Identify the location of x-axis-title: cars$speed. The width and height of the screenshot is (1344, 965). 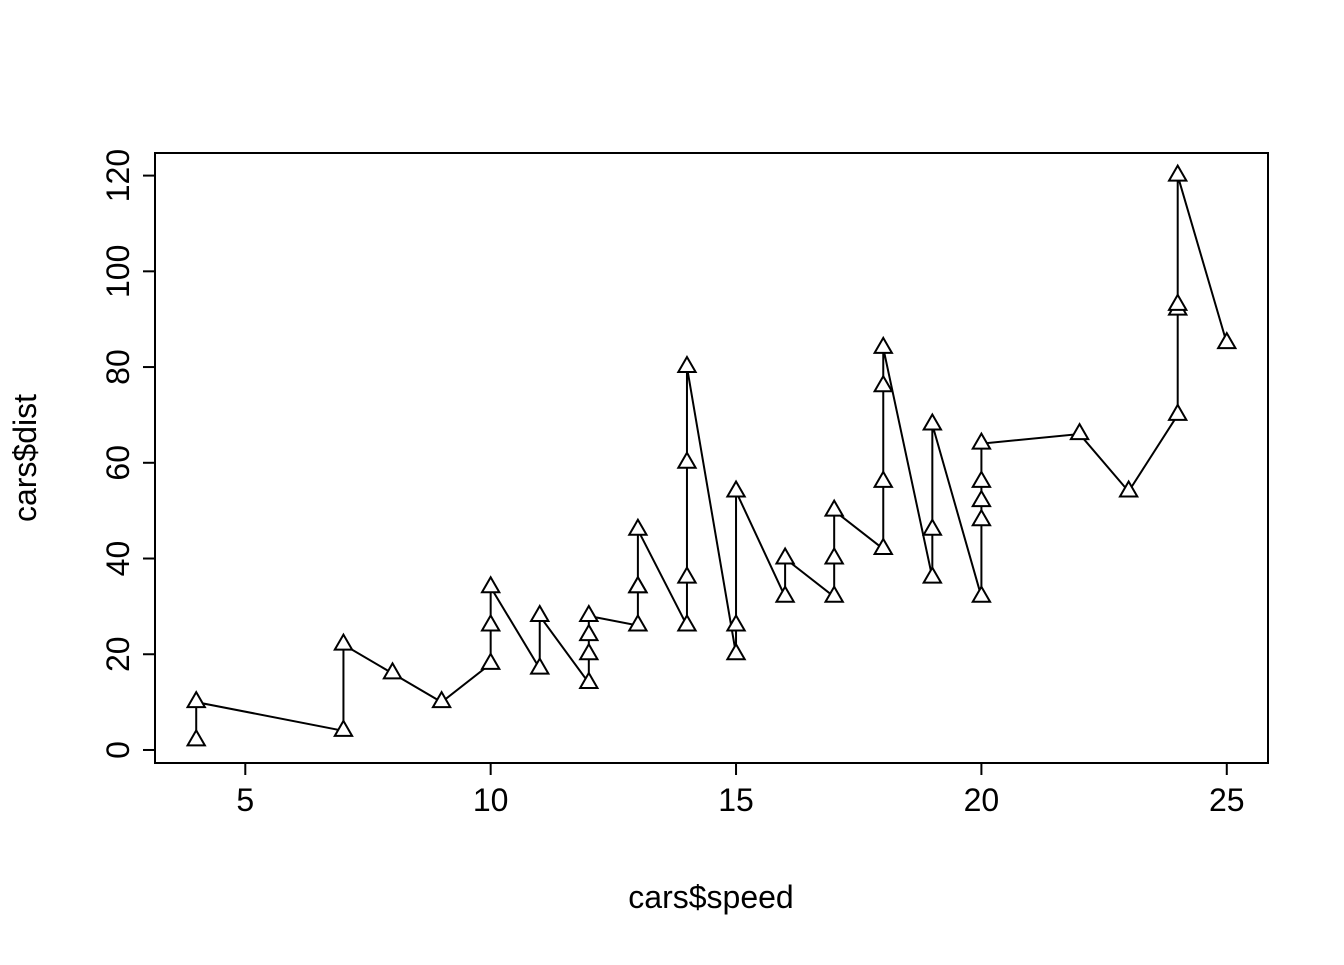
(710, 897).